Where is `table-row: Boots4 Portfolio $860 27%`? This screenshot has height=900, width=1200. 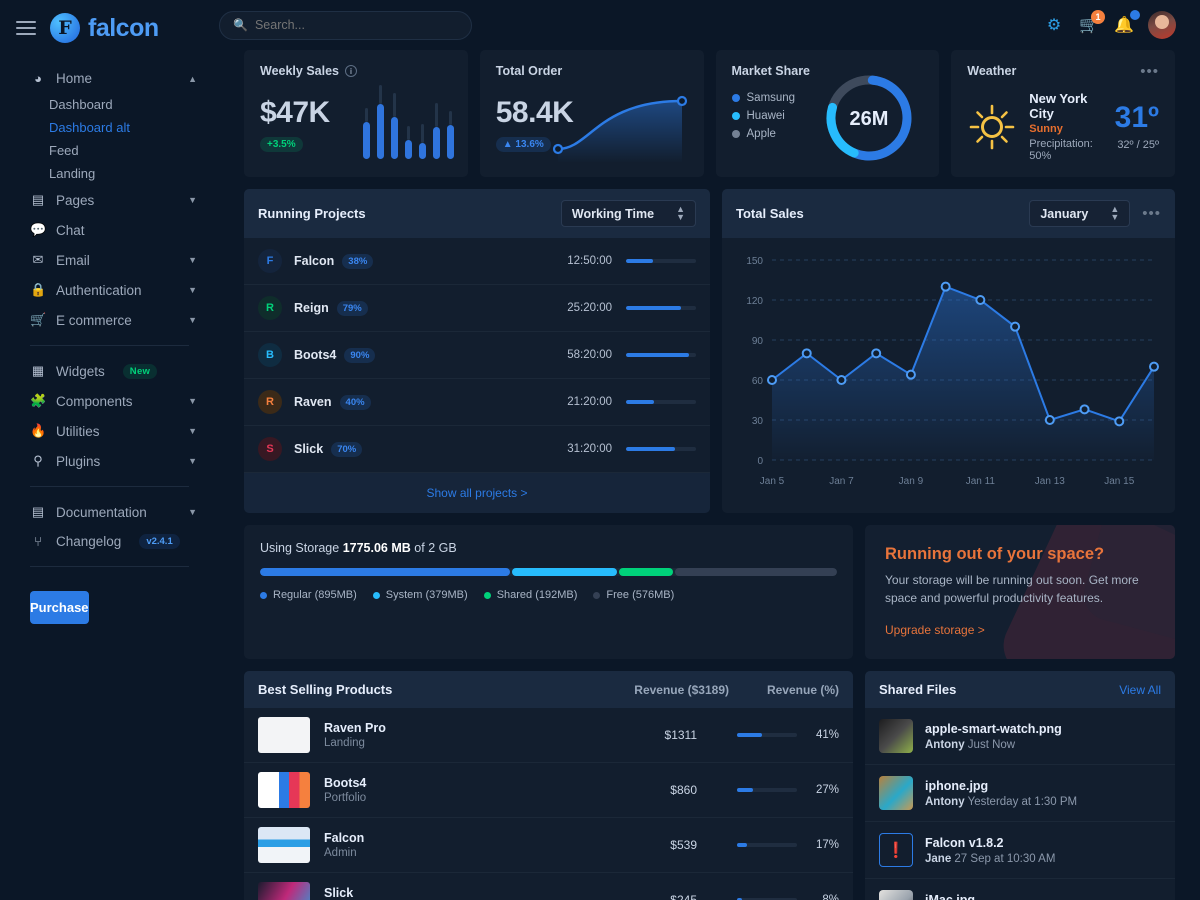 table-row: Boots4 Portfolio $860 27% is located at coordinates (548, 791).